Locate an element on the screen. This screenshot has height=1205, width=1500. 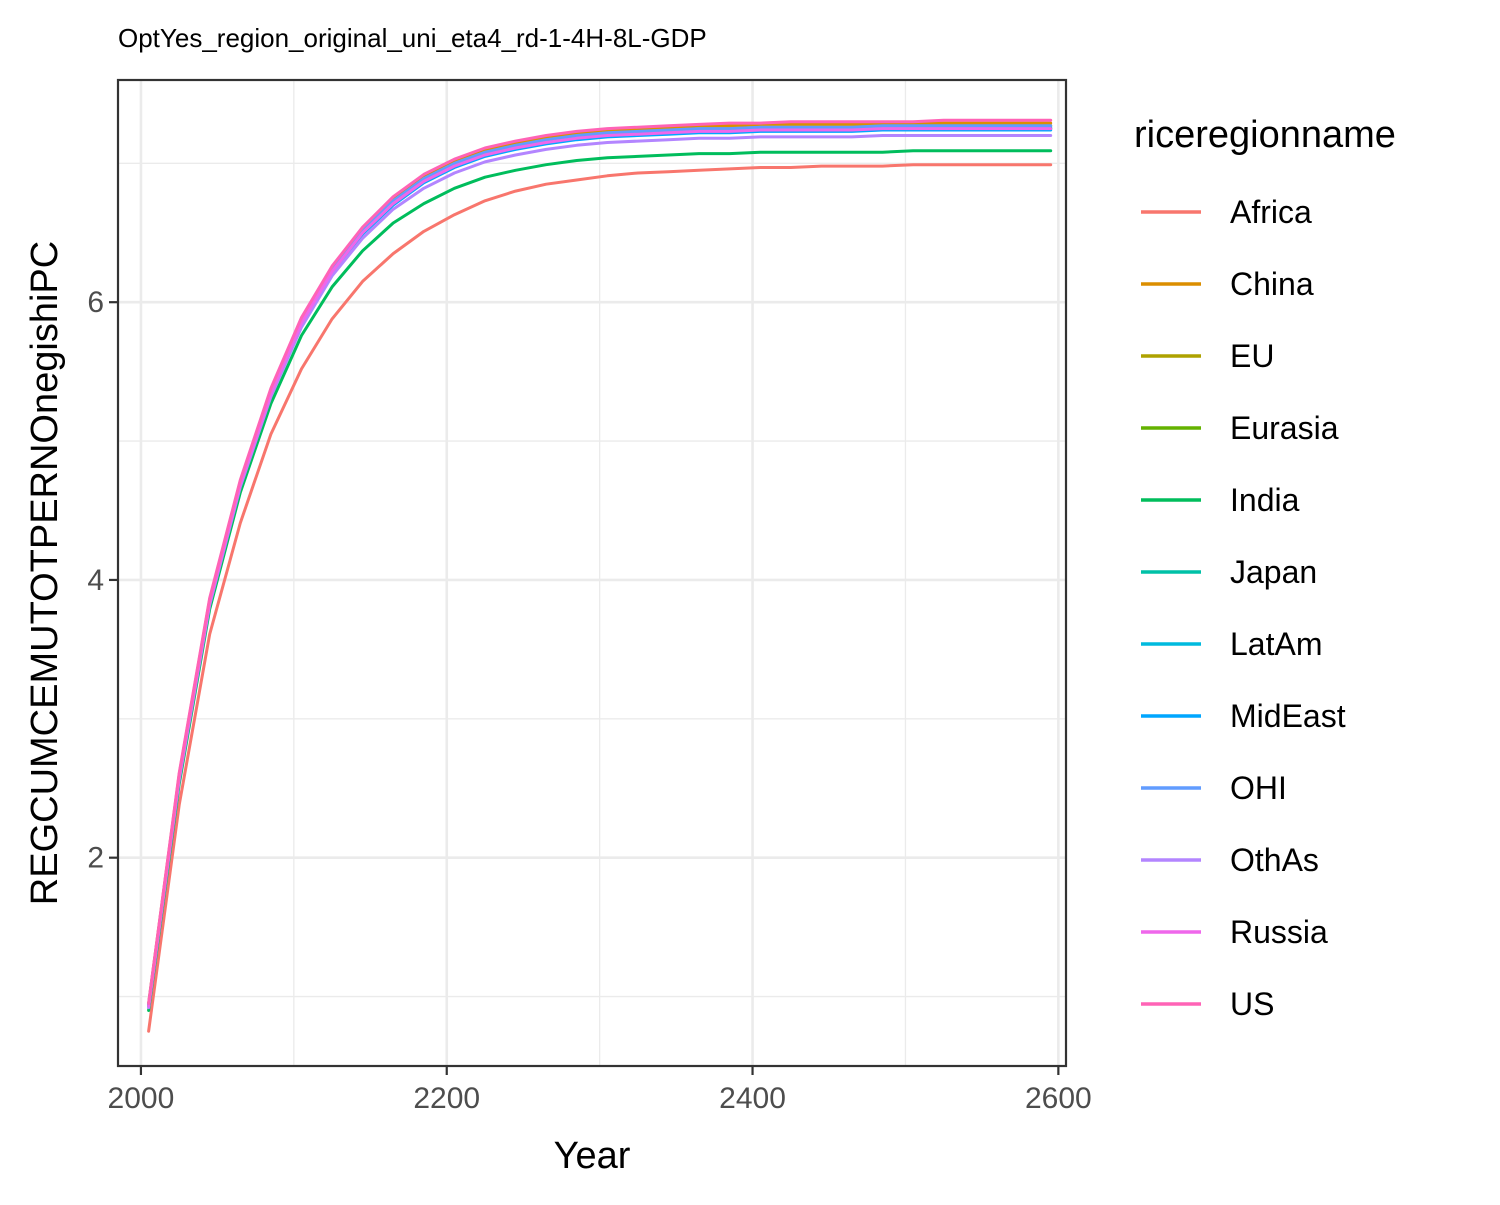
legend-label: EU is located at coordinates (1252, 356).